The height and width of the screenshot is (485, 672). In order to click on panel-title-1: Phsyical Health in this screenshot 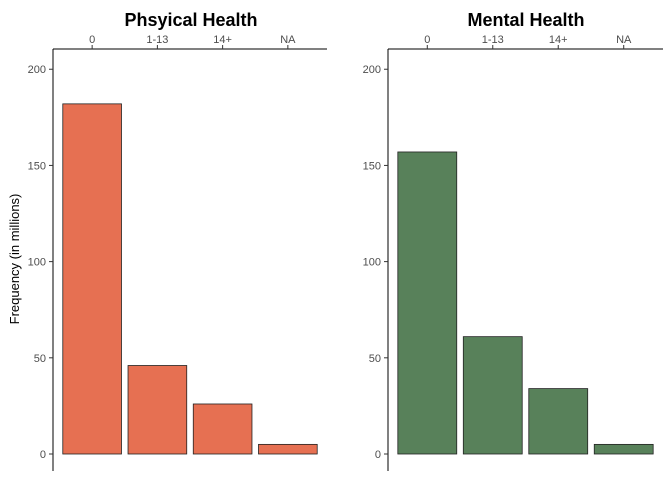, I will do `click(190, 20)`.